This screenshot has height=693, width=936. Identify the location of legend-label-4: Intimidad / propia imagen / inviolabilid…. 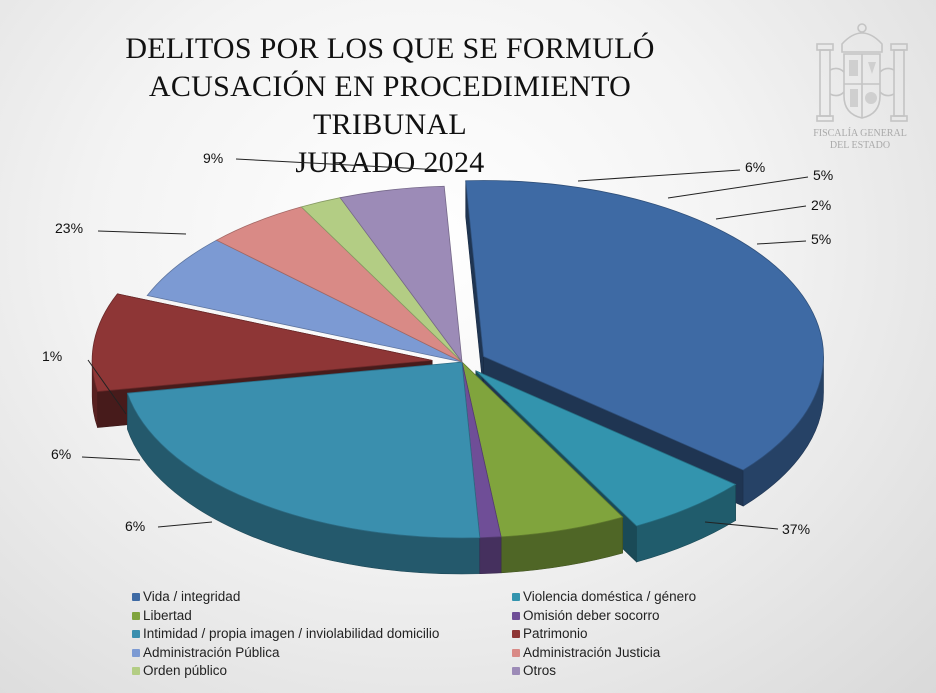
(291, 634).